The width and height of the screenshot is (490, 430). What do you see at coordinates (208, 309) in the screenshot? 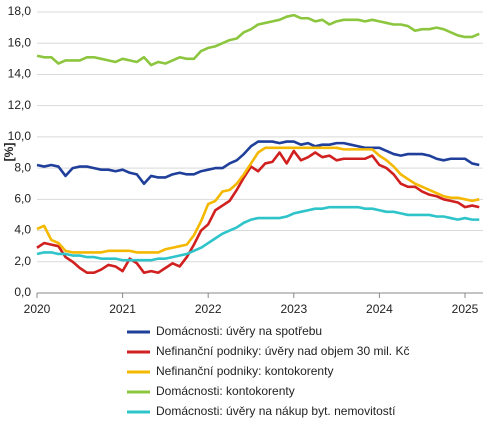
I see `x-tick-label: 2022` at bounding box center [208, 309].